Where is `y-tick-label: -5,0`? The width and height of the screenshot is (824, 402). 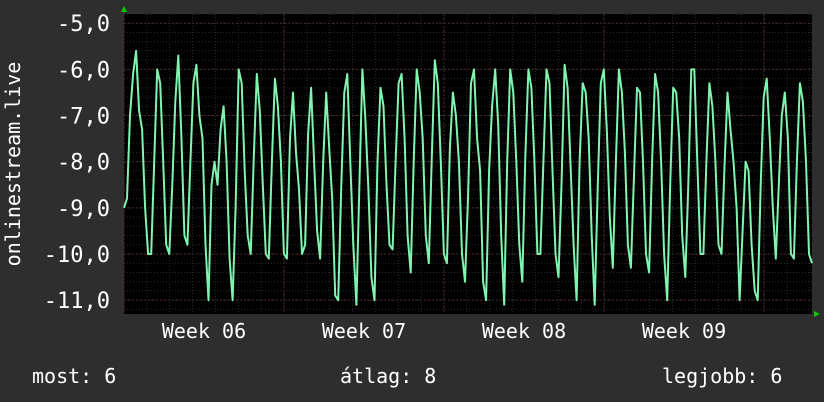
y-tick-label: -5,0 is located at coordinates (83, 24).